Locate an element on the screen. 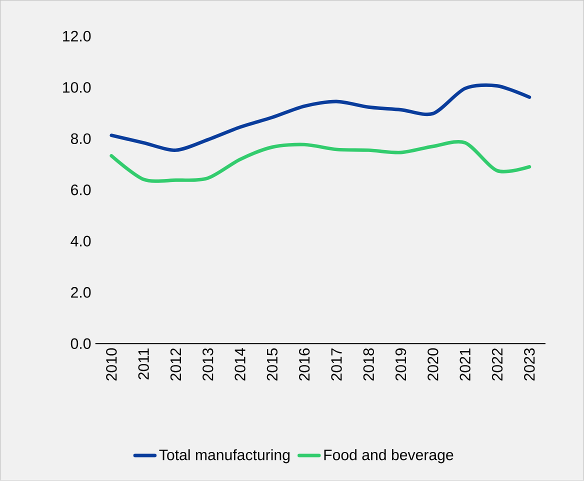 Image resolution: width=584 pixels, height=481 pixels. y-tick-label: 10.0 is located at coordinates (77, 87).